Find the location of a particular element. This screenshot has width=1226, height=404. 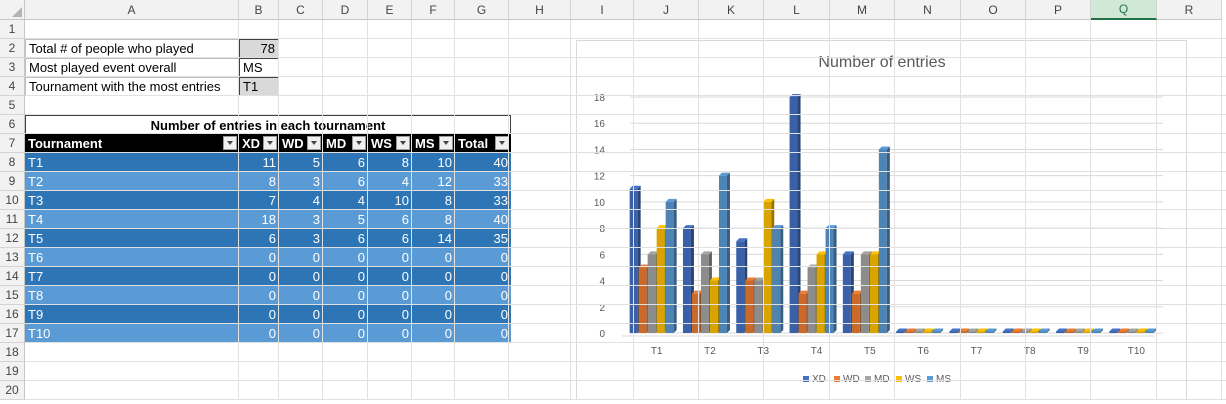

row-header-11: 11 is located at coordinates (12, 219).